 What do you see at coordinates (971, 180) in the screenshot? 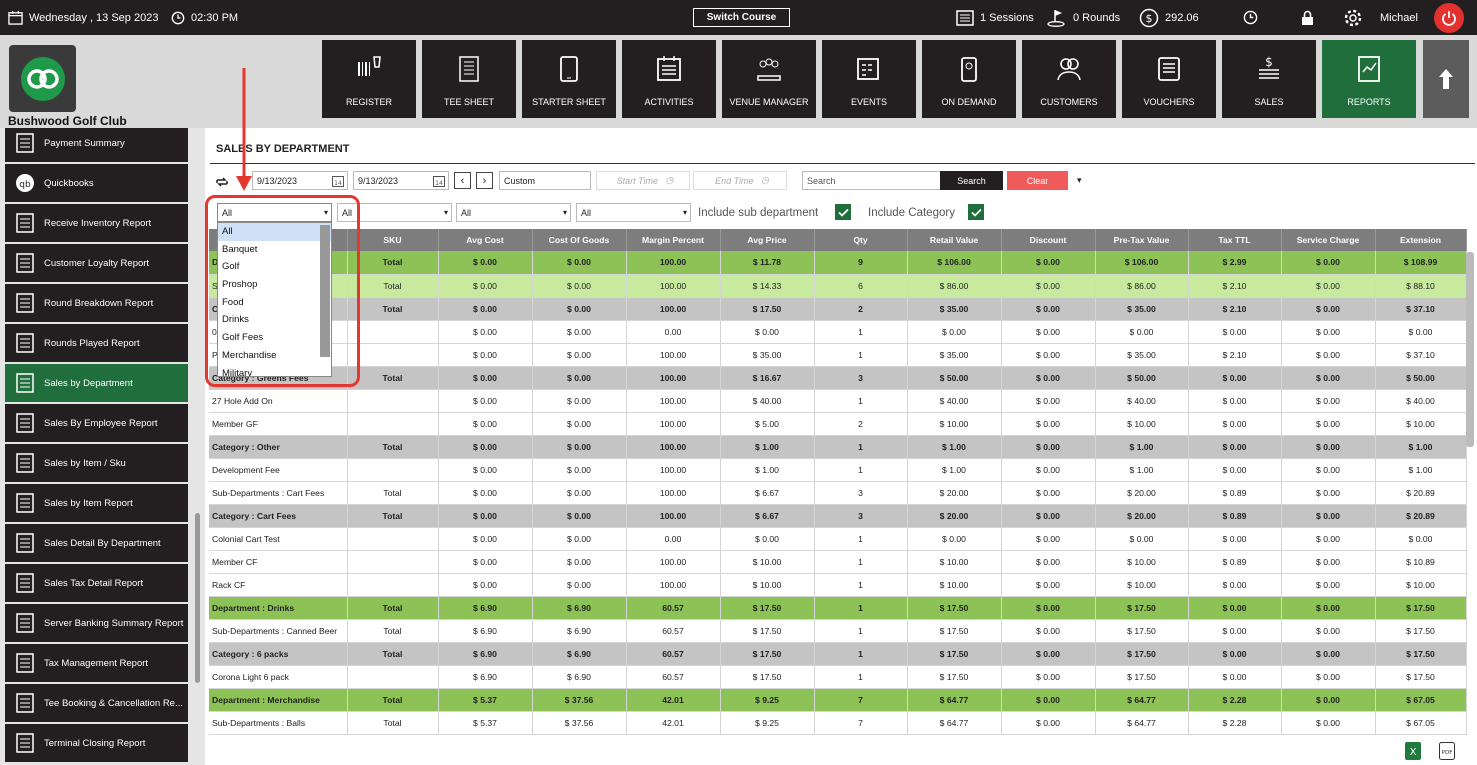
I see `search-button: Search` at bounding box center [971, 180].